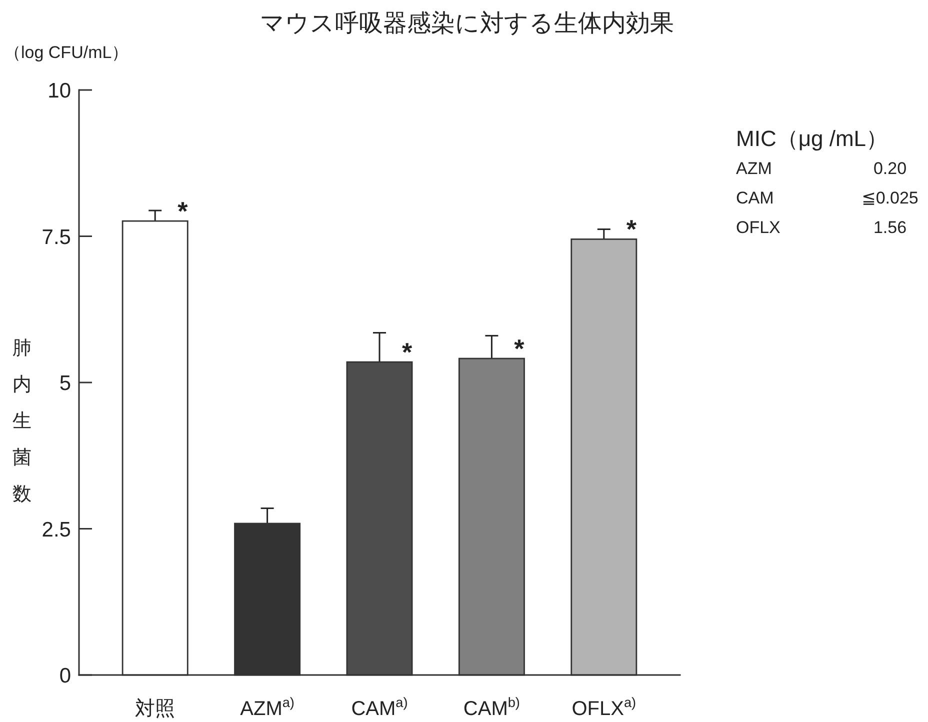  I want to click on y-axis-title: 肺内生菌数, so click(22, 421).